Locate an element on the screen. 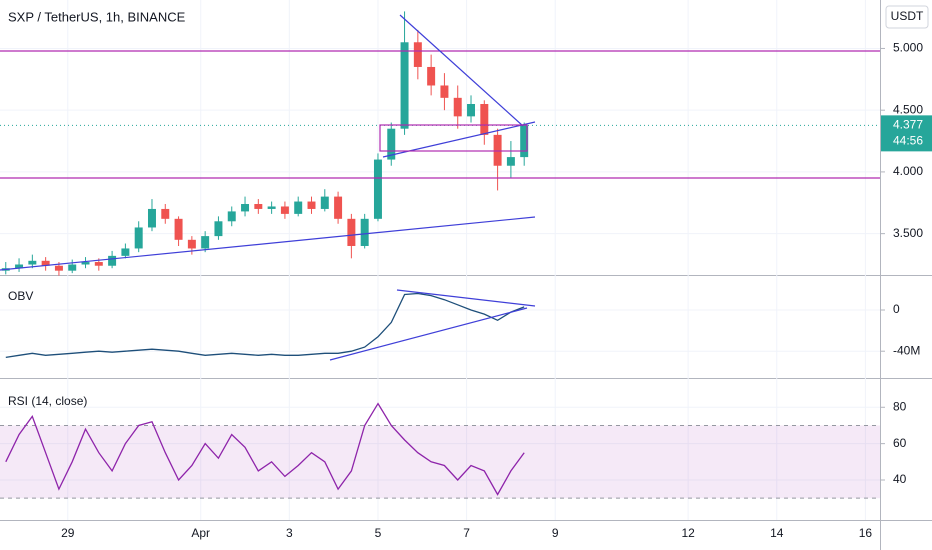  currency-label: USDT is located at coordinates (907, 16).